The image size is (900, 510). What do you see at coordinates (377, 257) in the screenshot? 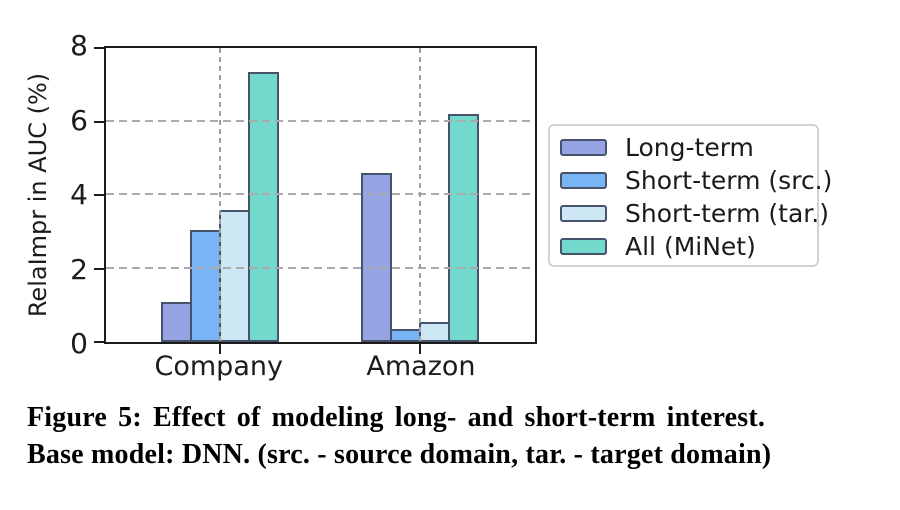
I see `bar-amazon-long-term` at bounding box center [377, 257].